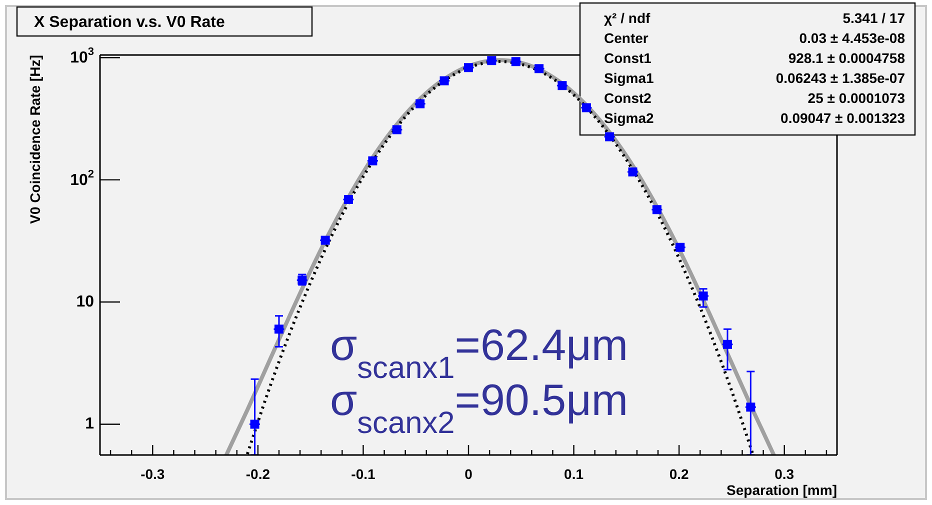 This screenshot has height=505, width=932. Describe the element at coordinates (857, 98) in the screenshot. I see `annotation: 25 ± 0.0001073` at that location.